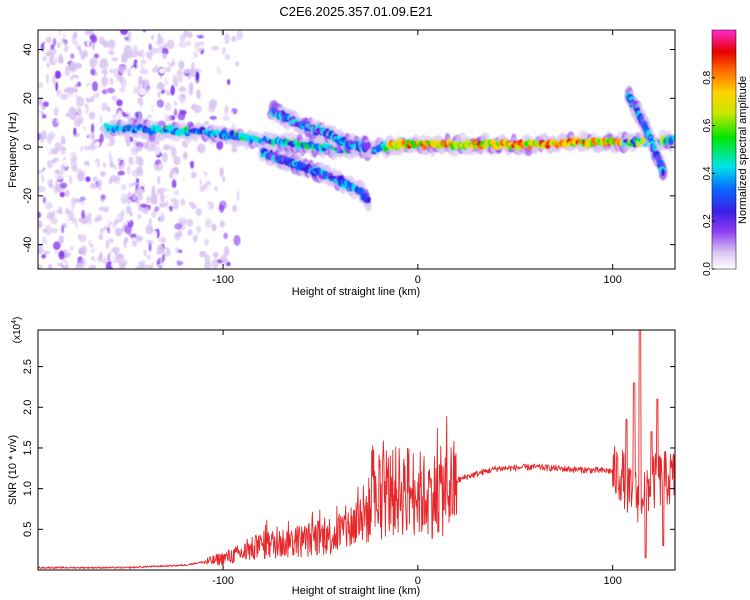 The height and width of the screenshot is (600, 750). I want to click on y-tick-label: 0.5, so click(28, 529).